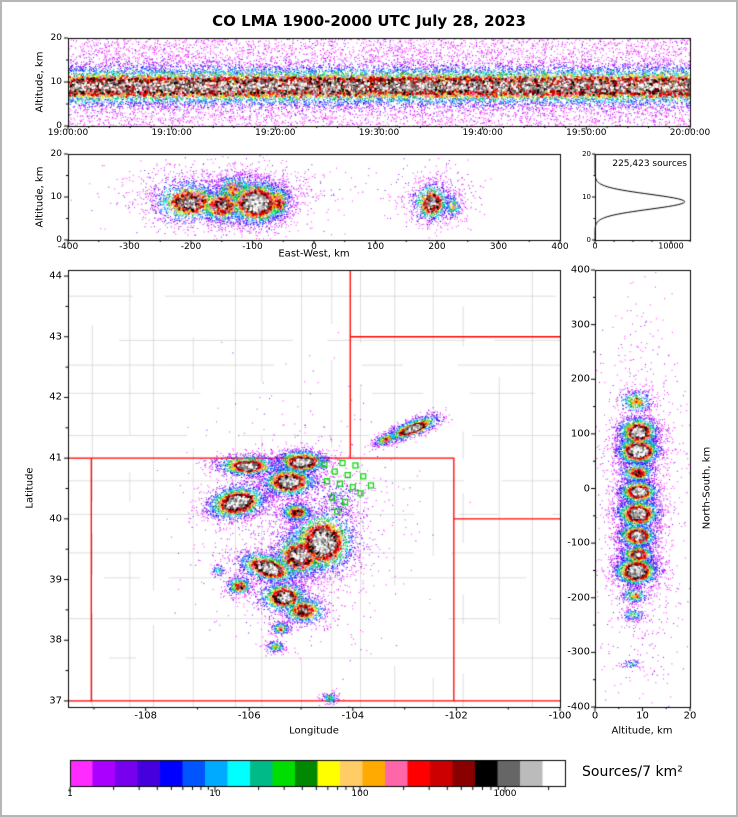 The image size is (738, 817). I want to click on colorbar-title: Sources/7 km², so click(632, 772).